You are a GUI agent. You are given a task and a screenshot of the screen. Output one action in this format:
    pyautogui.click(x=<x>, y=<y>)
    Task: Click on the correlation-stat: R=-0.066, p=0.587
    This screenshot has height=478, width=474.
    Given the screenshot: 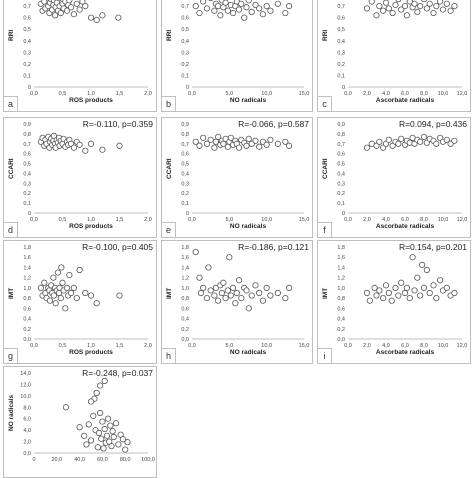 What is the action you would take?
    pyautogui.click(x=273, y=124)
    